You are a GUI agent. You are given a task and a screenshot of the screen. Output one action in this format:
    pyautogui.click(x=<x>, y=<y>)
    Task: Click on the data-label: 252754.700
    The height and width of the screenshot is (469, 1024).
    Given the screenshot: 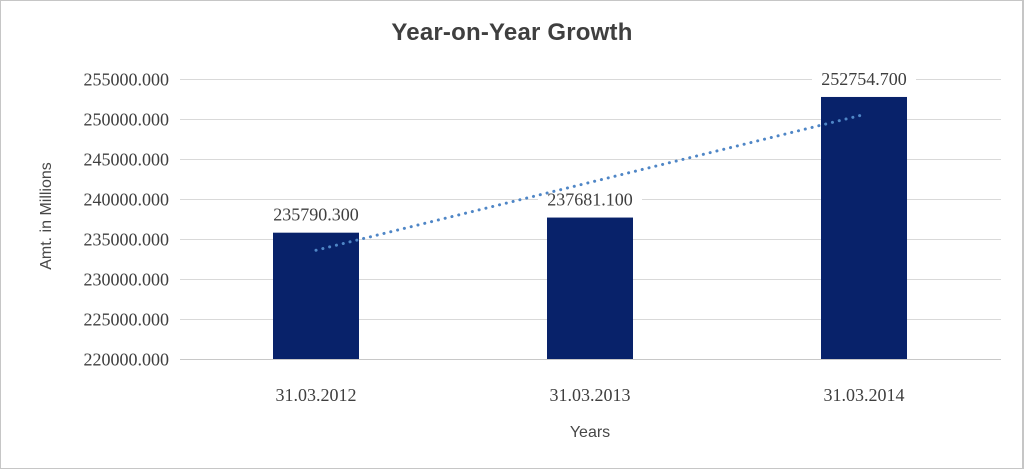 What is the action you would take?
    pyautogui.click(x=864, y=79)
    